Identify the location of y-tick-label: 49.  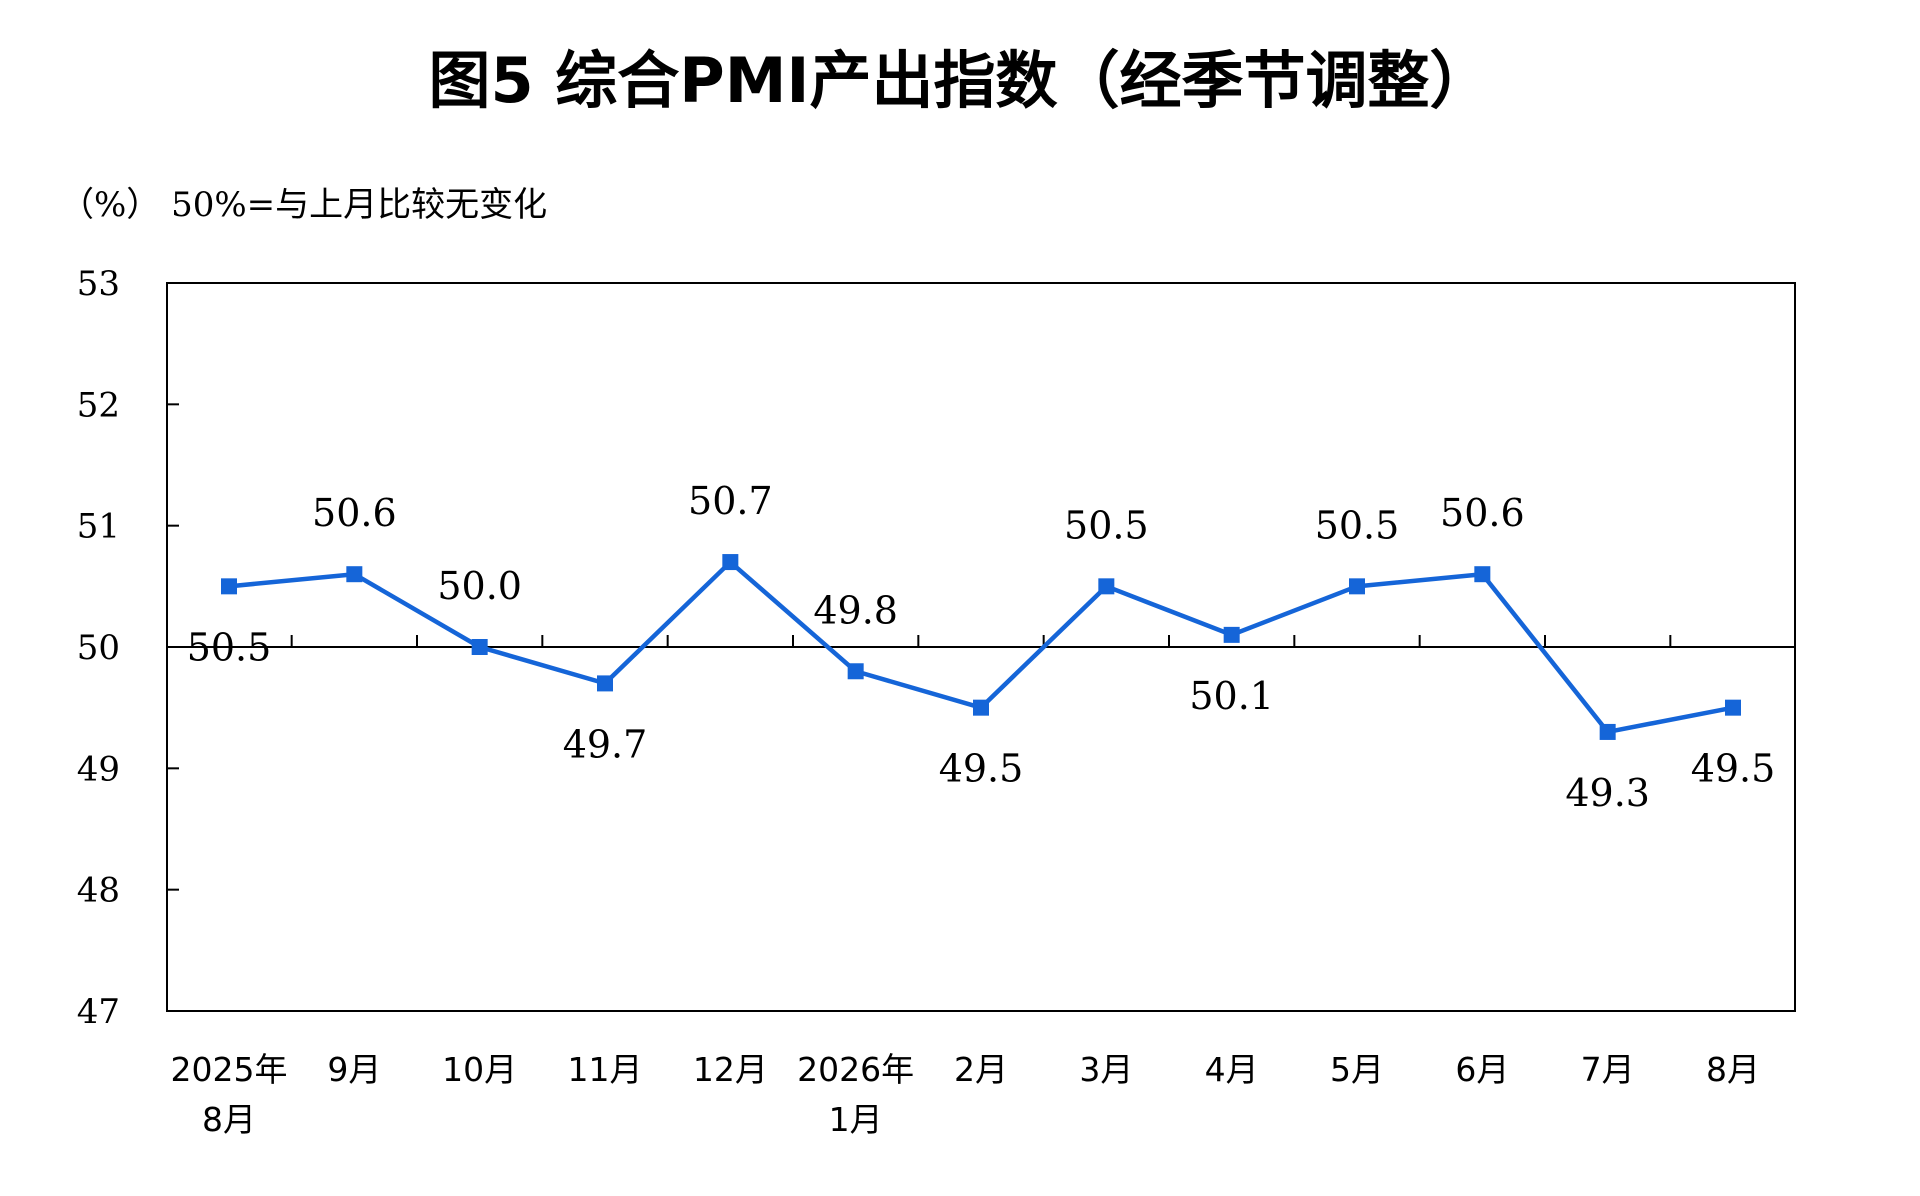
(98, 769).